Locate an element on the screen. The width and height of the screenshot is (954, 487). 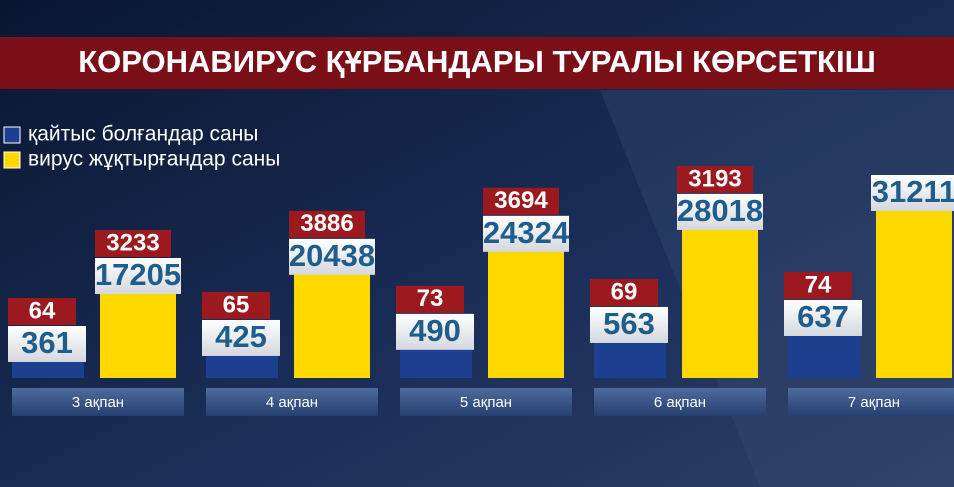
increase-label: 3233 is located at coordinates (132, 242).